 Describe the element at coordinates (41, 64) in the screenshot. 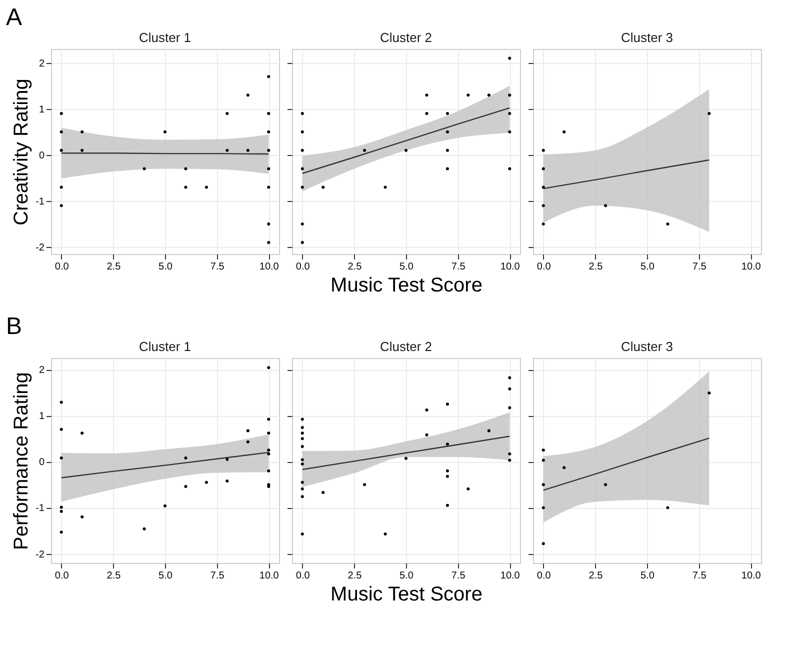

I see `y-tick-label: 2` at that location.